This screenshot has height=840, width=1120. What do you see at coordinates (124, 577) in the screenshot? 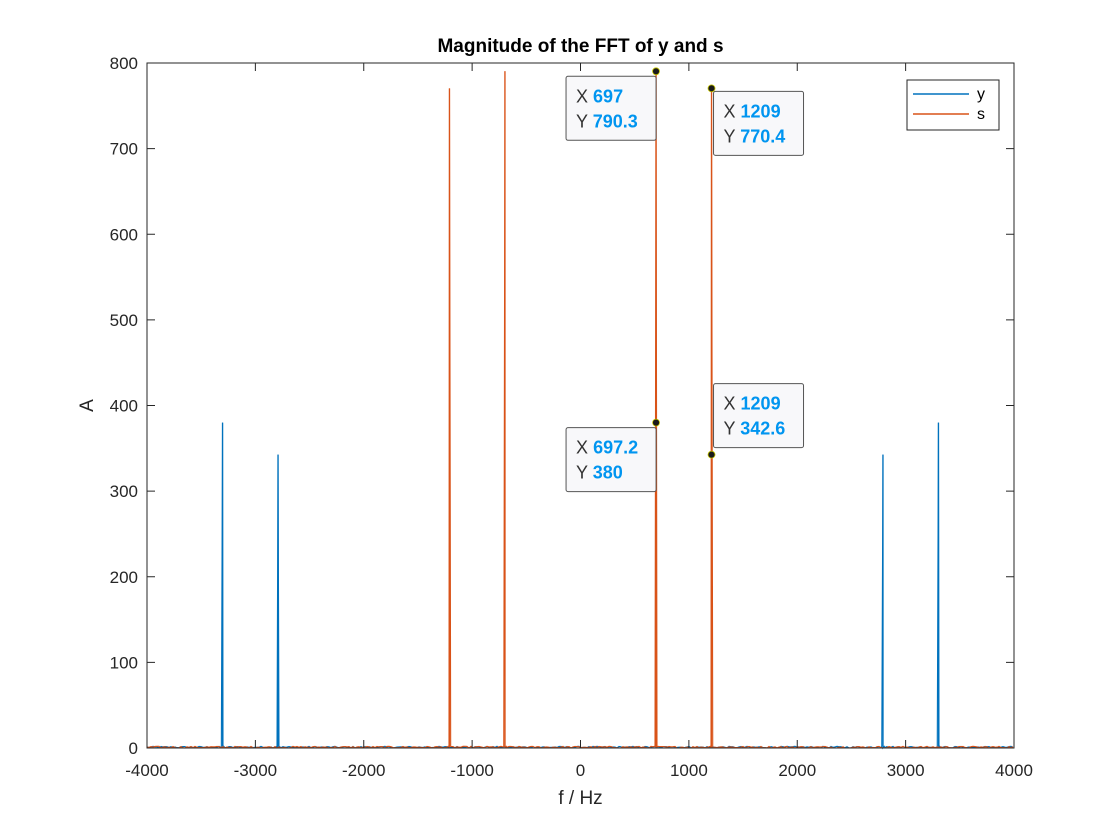
I see `y-tick-label: 200` at bounding box center [124, 577].